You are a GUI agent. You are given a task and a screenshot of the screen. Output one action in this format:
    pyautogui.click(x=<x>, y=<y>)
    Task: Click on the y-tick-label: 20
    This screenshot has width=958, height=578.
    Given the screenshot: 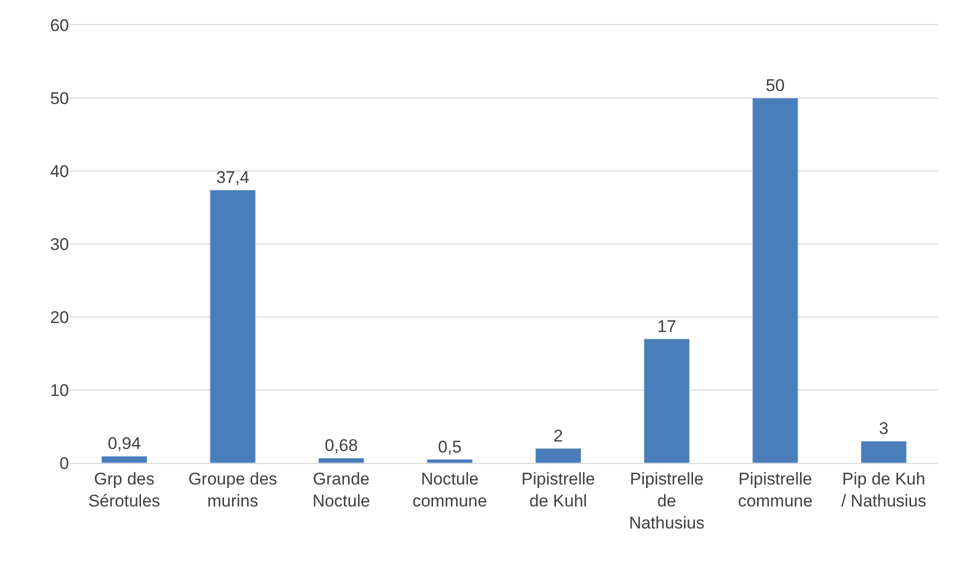 What is the action you would take?
    pyautogui.click(x=59, y=317)
    